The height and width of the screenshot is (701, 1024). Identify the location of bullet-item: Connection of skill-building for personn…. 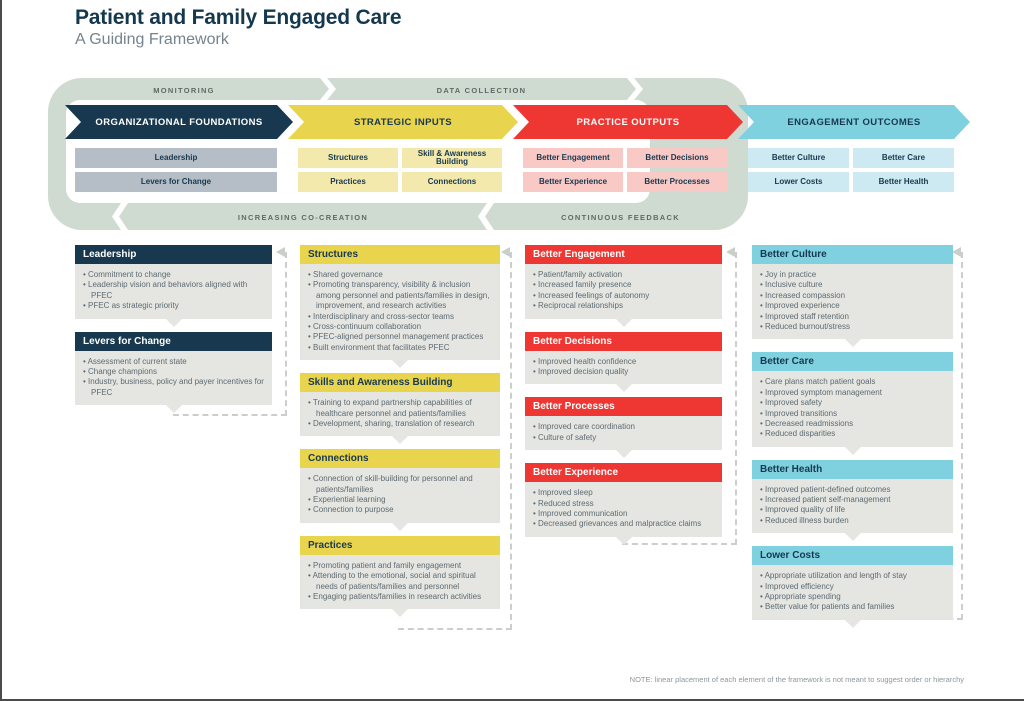
(400, 484).